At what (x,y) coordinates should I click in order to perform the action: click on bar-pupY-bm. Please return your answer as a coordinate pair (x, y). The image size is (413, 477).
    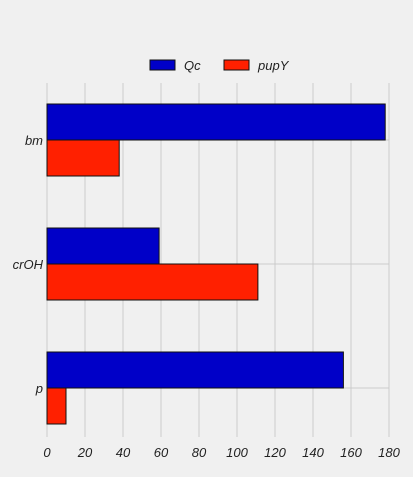
    Looking at the image, I should click on (83, 158).